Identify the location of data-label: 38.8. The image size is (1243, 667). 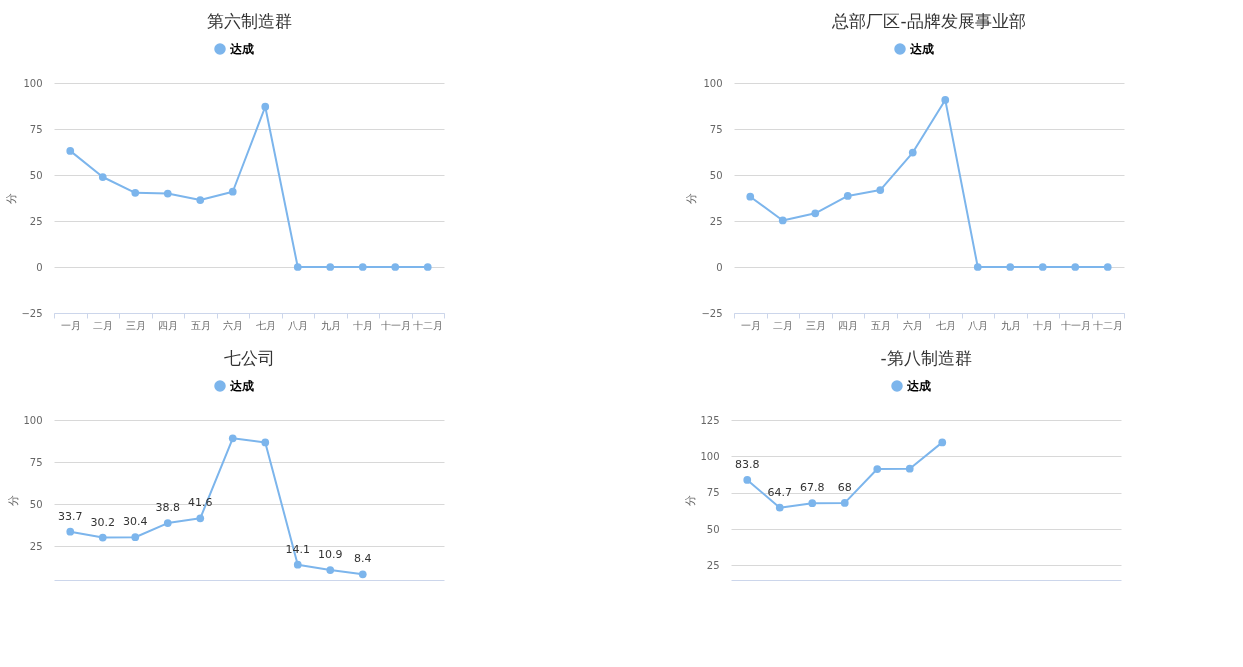
(167, 508).